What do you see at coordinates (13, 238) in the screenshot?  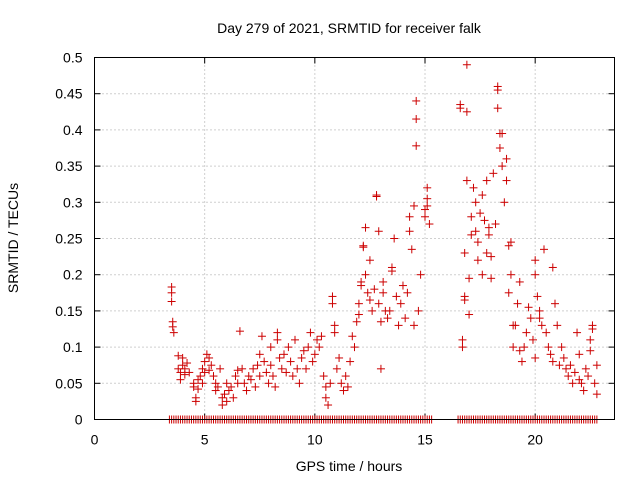 I see `y-axis-label: SRMTID / TECUs` at bounding box center [13, 238].